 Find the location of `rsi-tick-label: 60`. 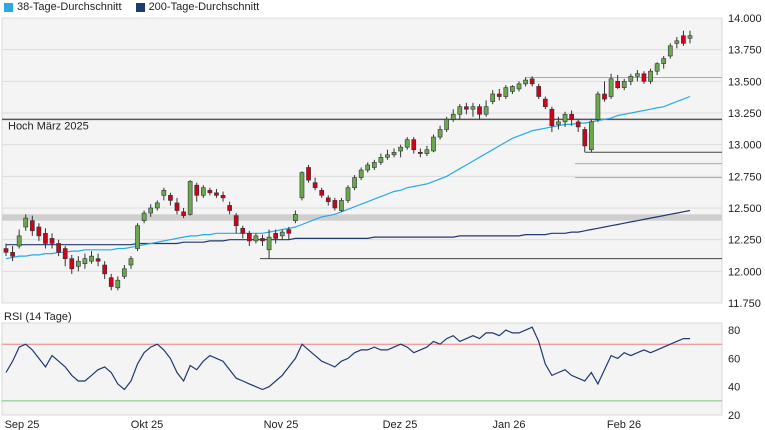

rsi-tick-label: 60 is located at coordinates (734, 359).